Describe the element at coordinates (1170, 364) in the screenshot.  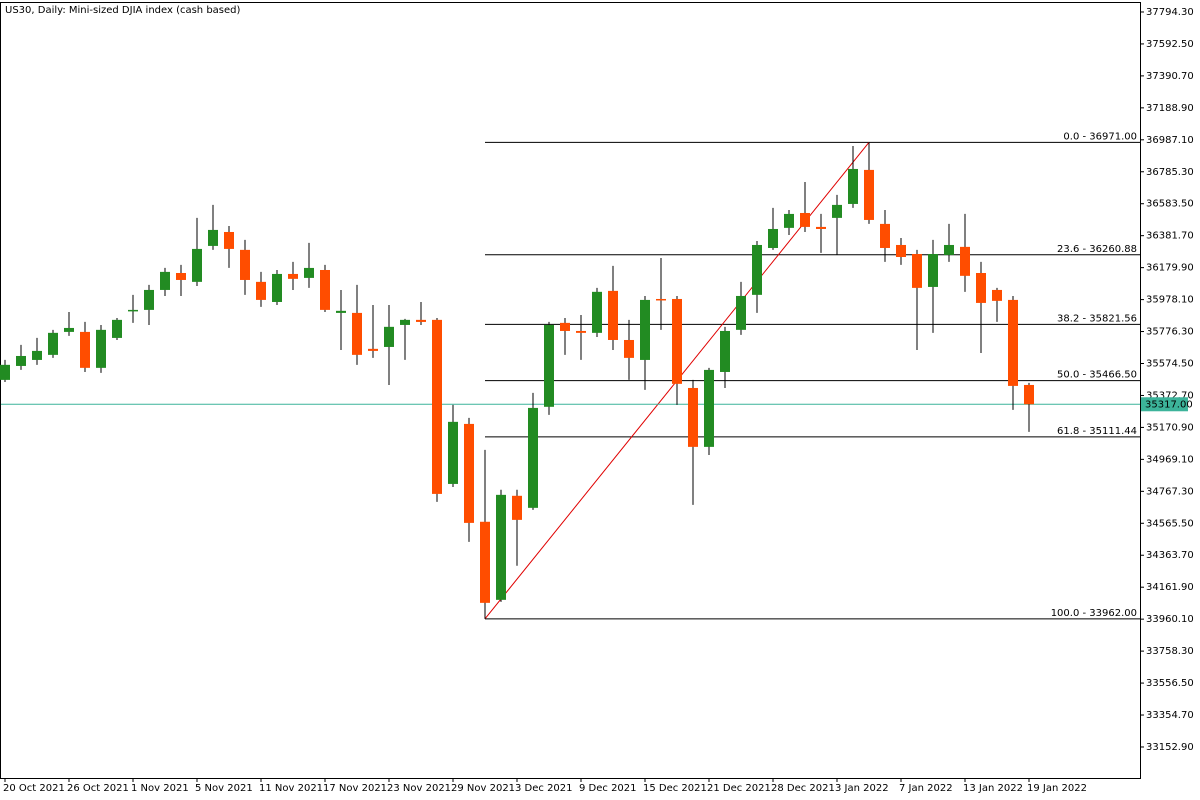
I see `y-tick-label: 35574.50` at that location.